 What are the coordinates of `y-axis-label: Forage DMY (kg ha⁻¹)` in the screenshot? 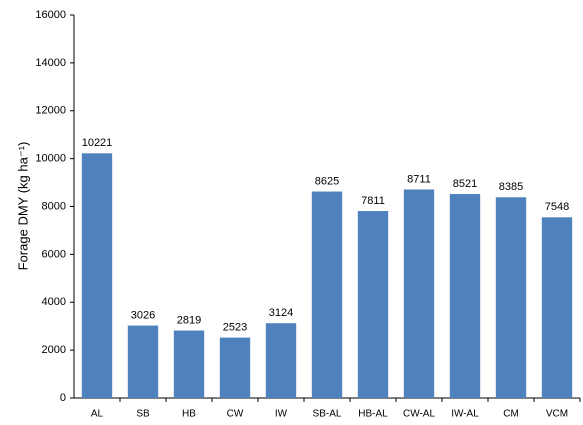 It's located at (22, 206).